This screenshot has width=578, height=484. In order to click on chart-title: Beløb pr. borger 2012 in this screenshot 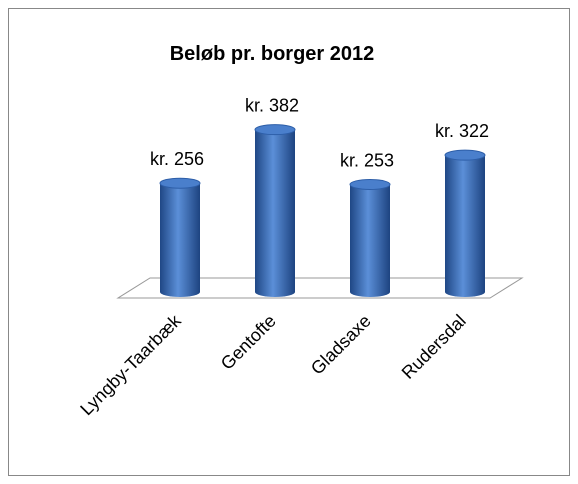, I will do `click(272, 54)`.